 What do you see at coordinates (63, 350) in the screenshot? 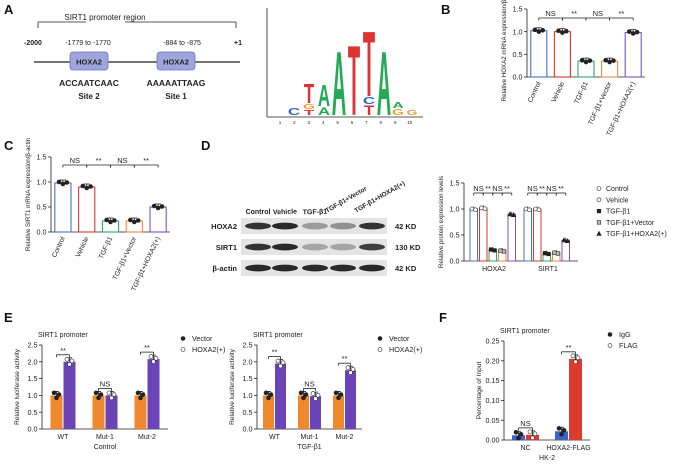
I see `chart-e1-sig-label: **` at bounding box center [63, 350].